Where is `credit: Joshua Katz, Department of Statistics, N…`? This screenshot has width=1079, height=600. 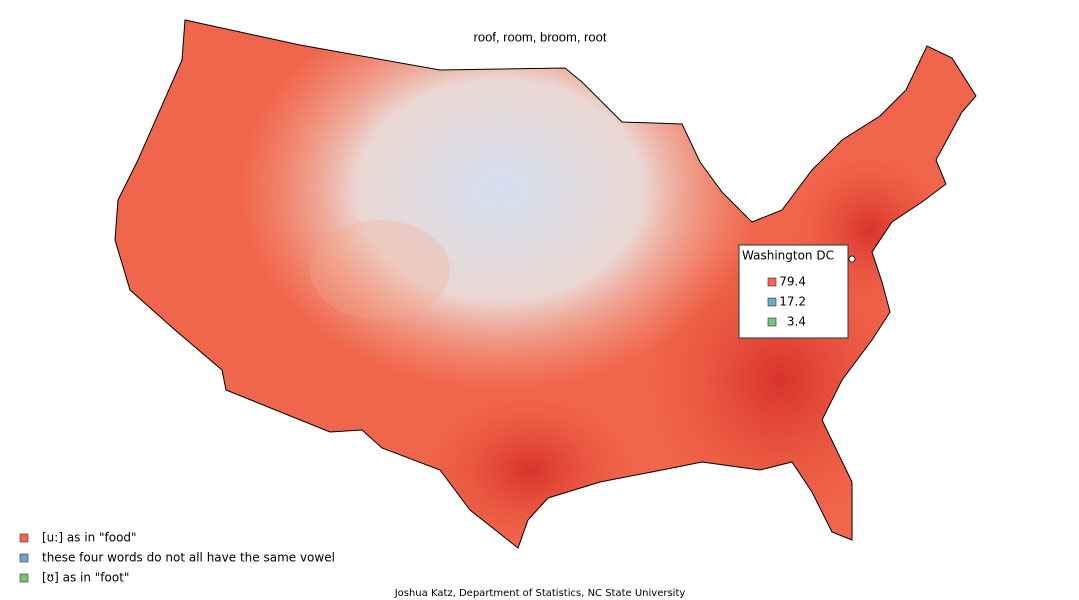
credit: Joshua Katz, Department of Statistics, N… is located at coordinates (540, 593).